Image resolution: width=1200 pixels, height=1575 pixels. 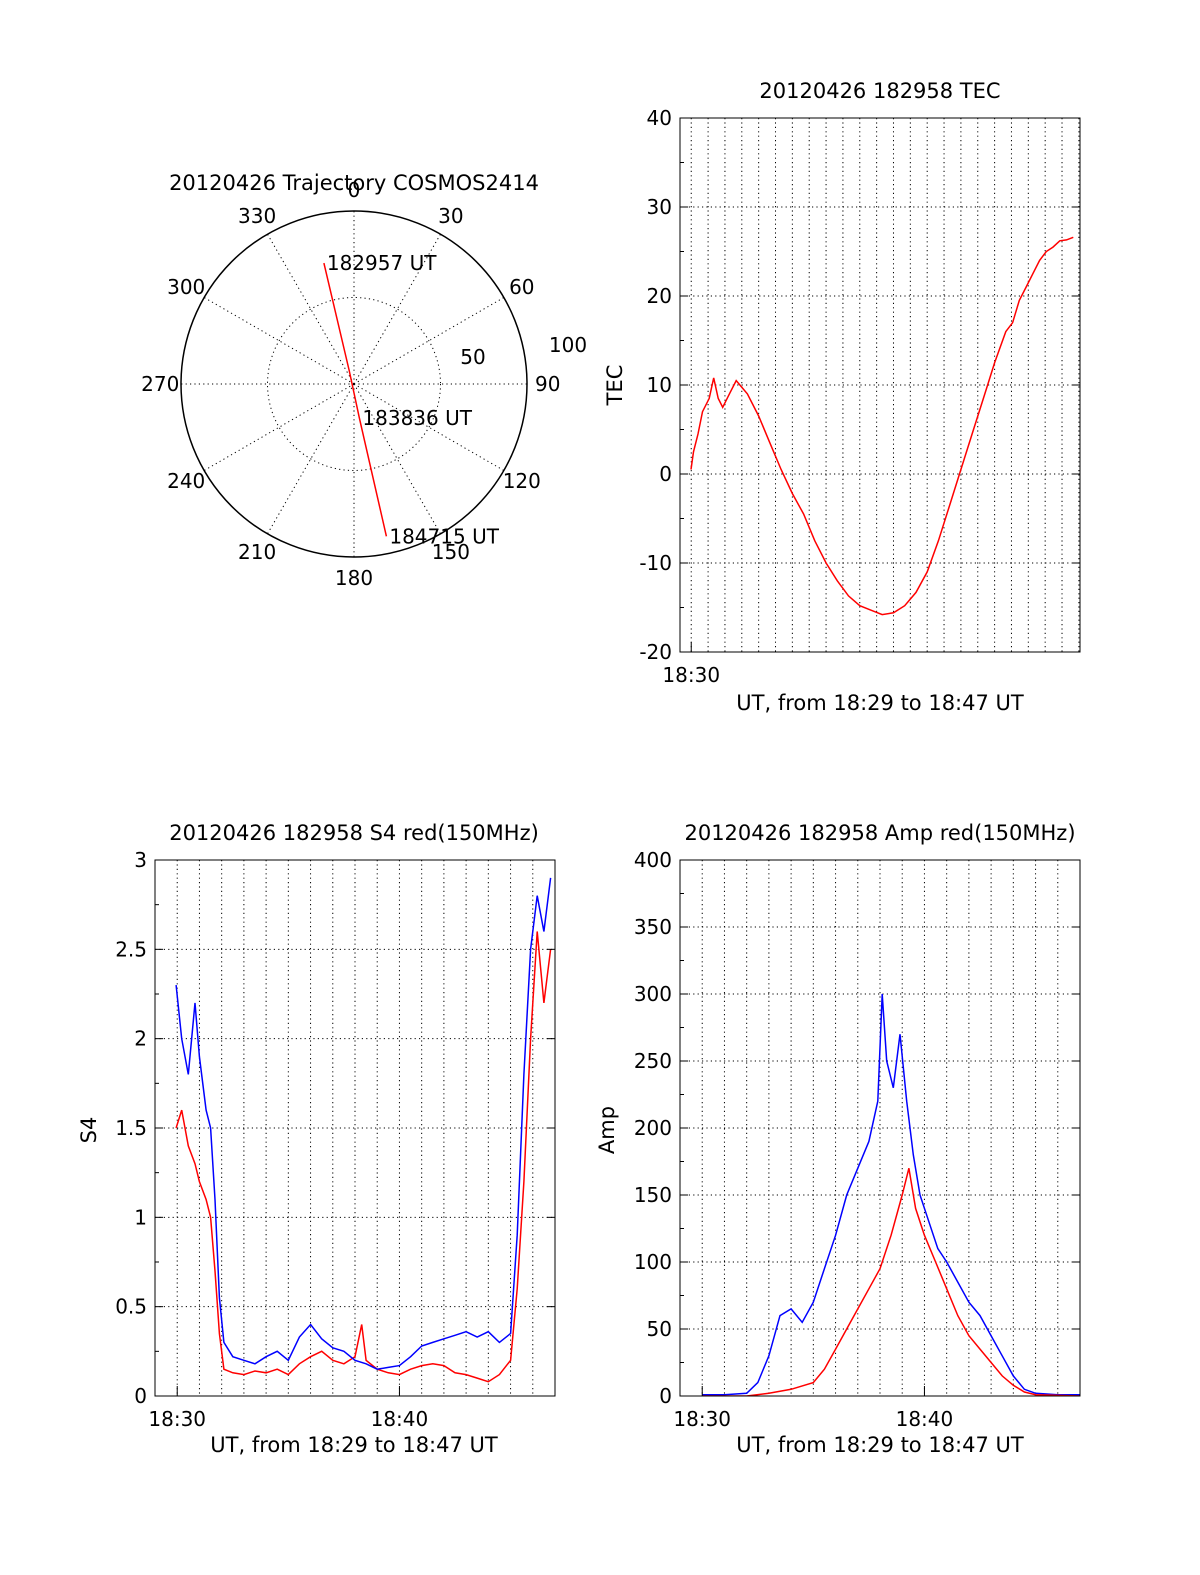 What do you see at coordinates (653, 1262) in the screenshot?
I see `amp-ytick-label: 100` at bounding box center [653, 1262].